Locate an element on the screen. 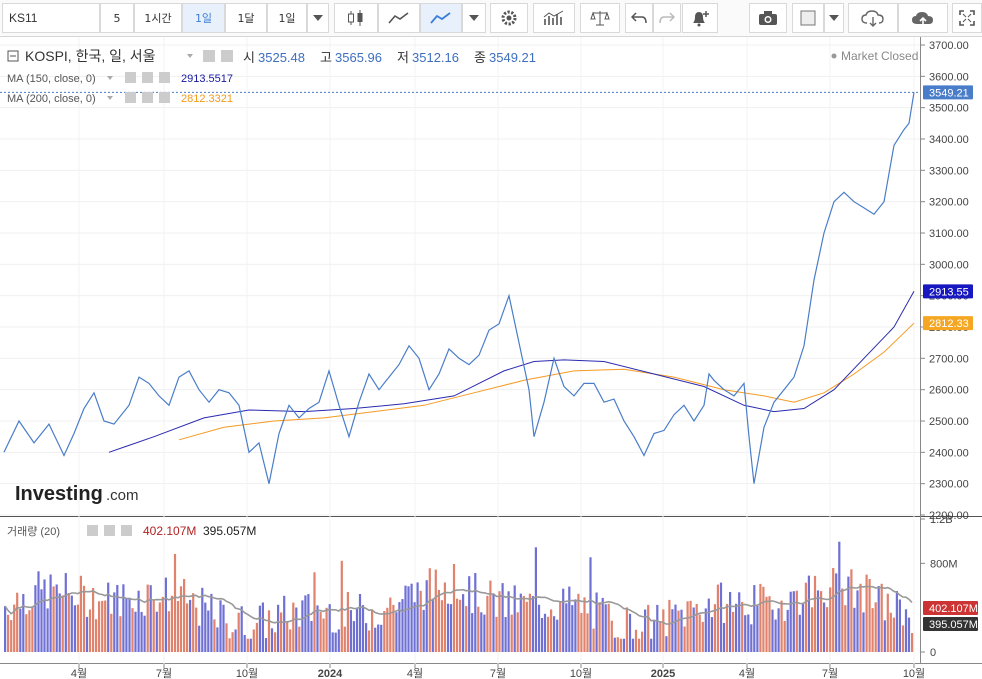  candlestick-icon is located at coordinates (355, 18).